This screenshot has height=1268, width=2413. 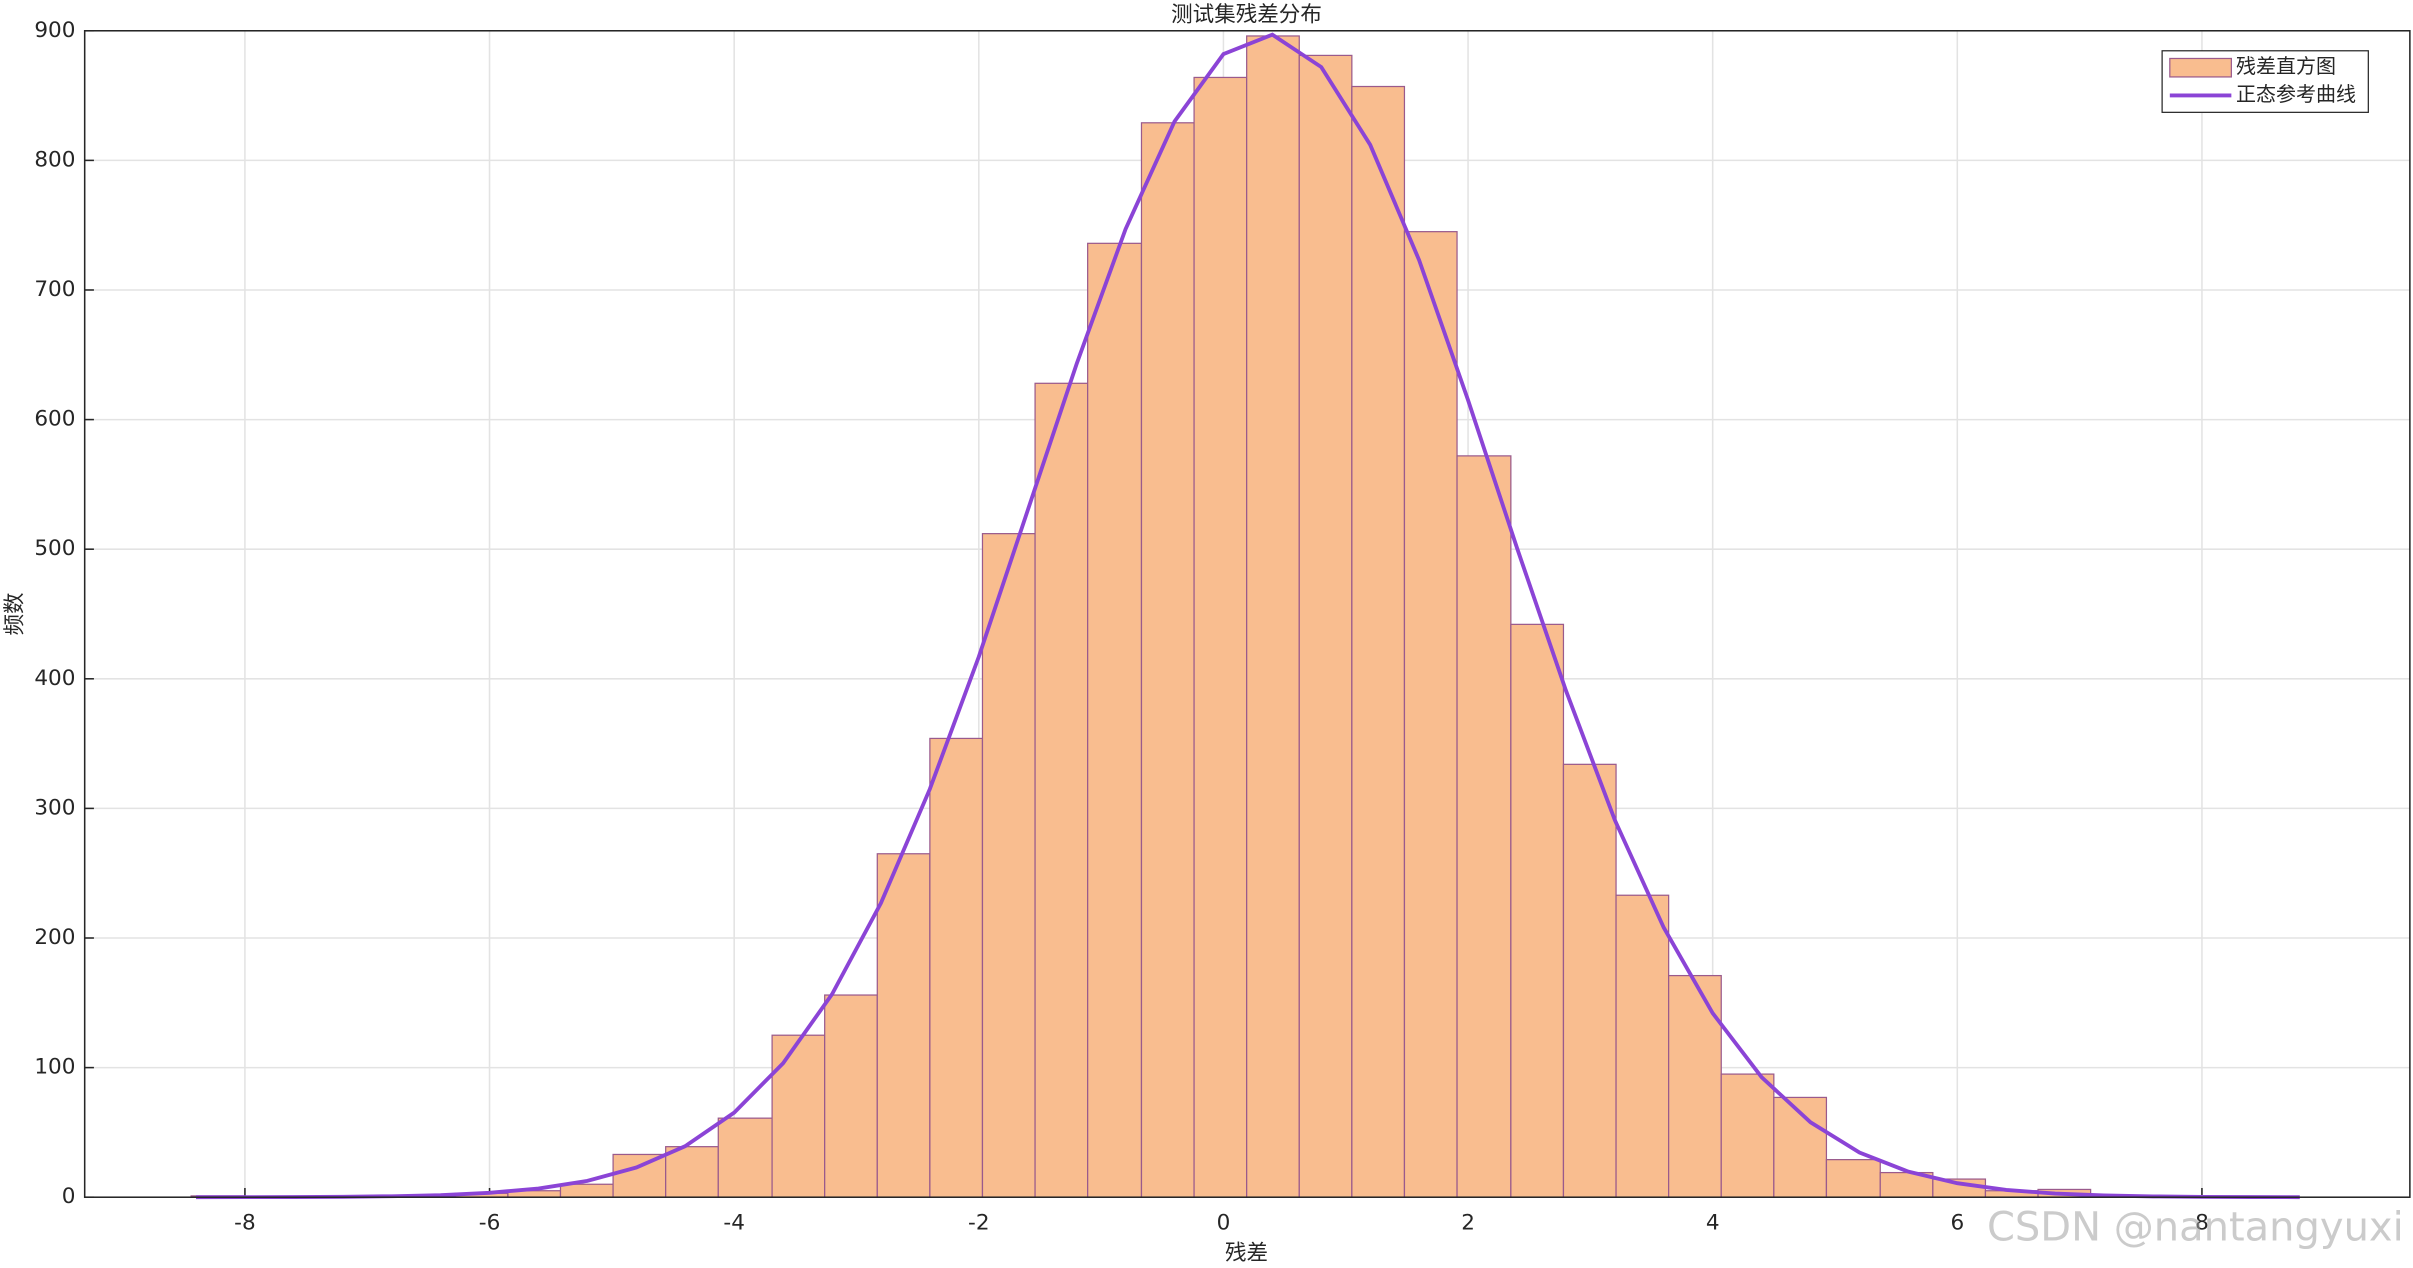 I want to click on x-tick-label: -6, so click(x=489, y=1222).